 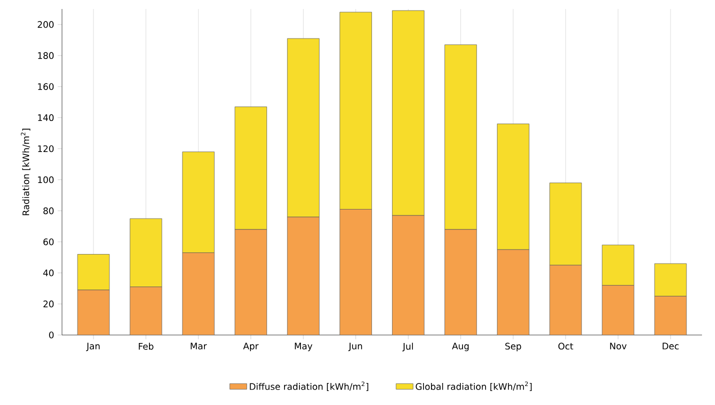 I want to click on x-tick-label: Apr, so click(x=251, y=347).